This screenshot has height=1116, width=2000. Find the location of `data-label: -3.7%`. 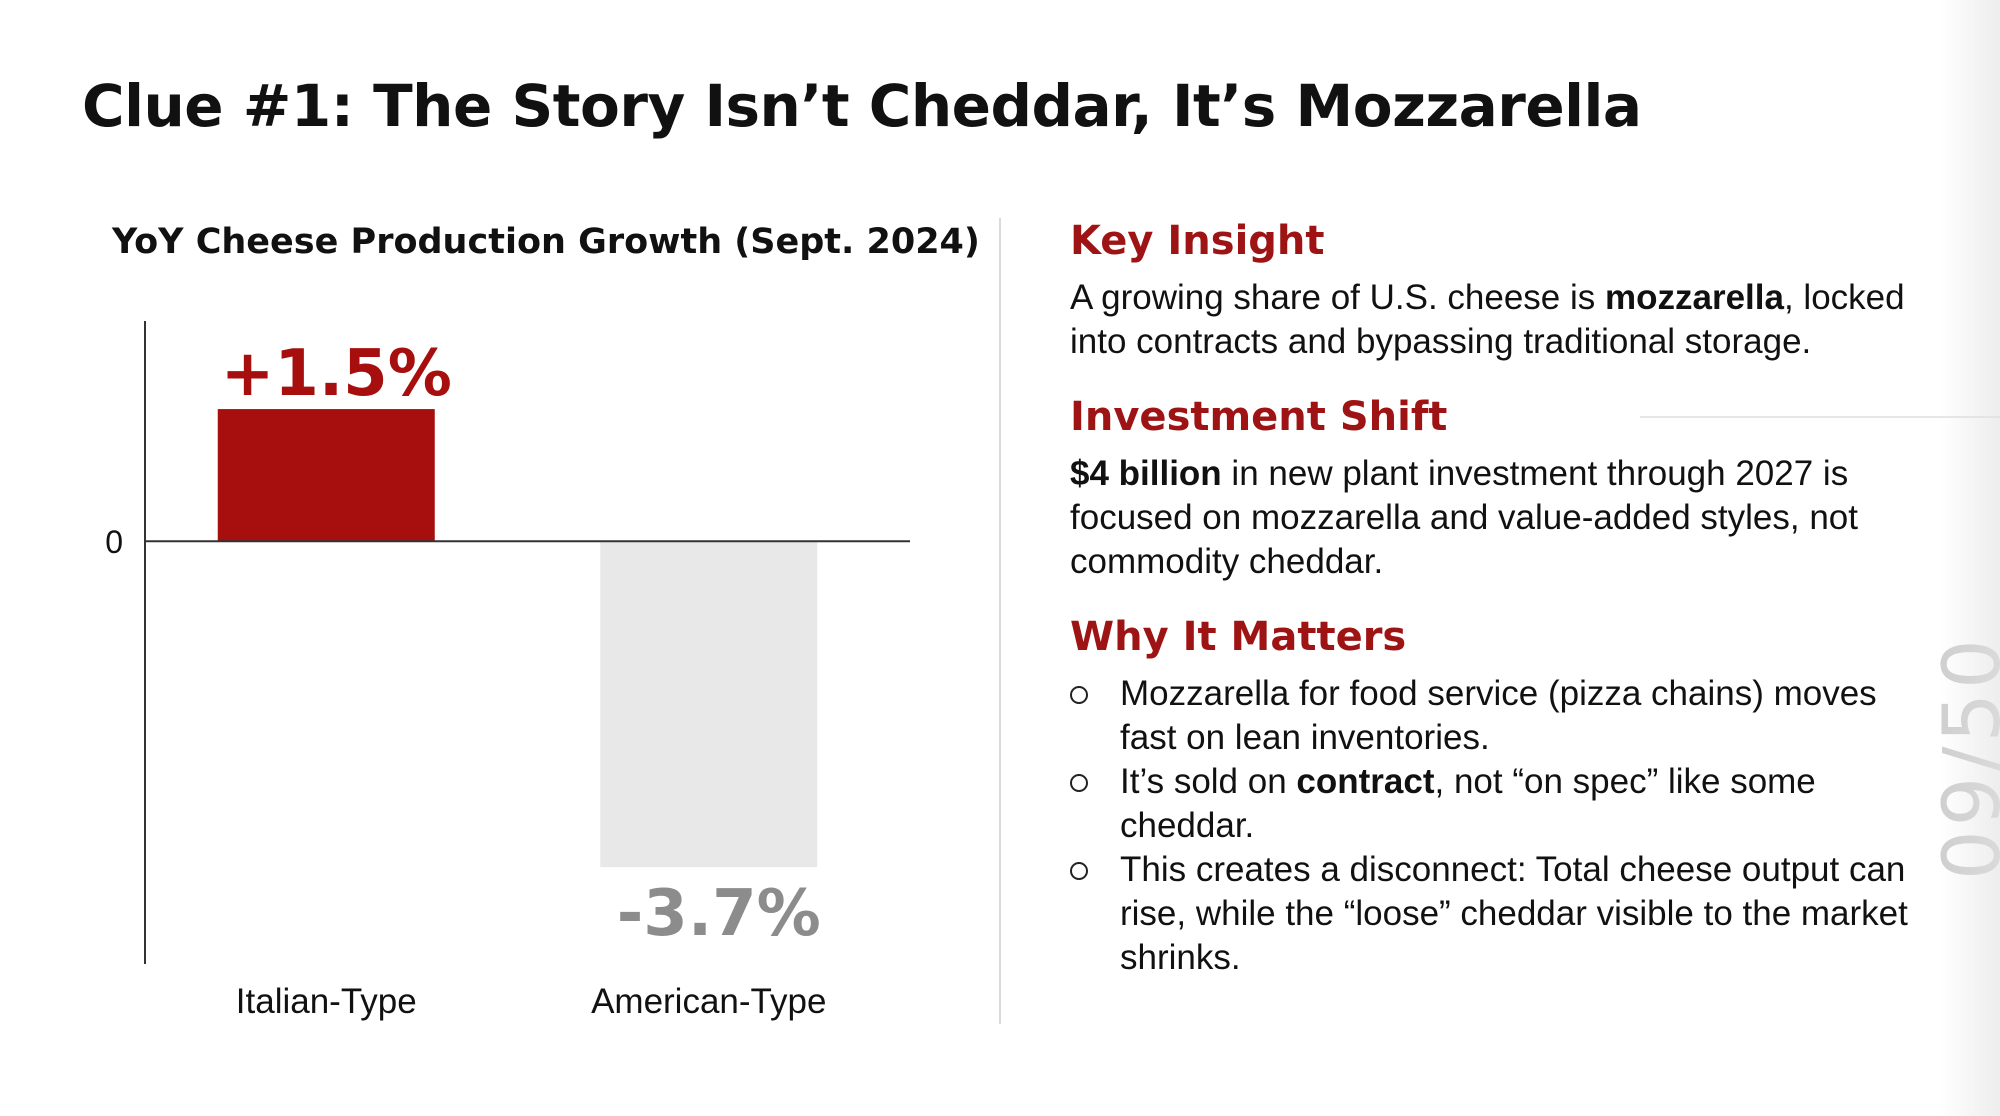

data-label: -3.7% is located at coordinates (719, 914).